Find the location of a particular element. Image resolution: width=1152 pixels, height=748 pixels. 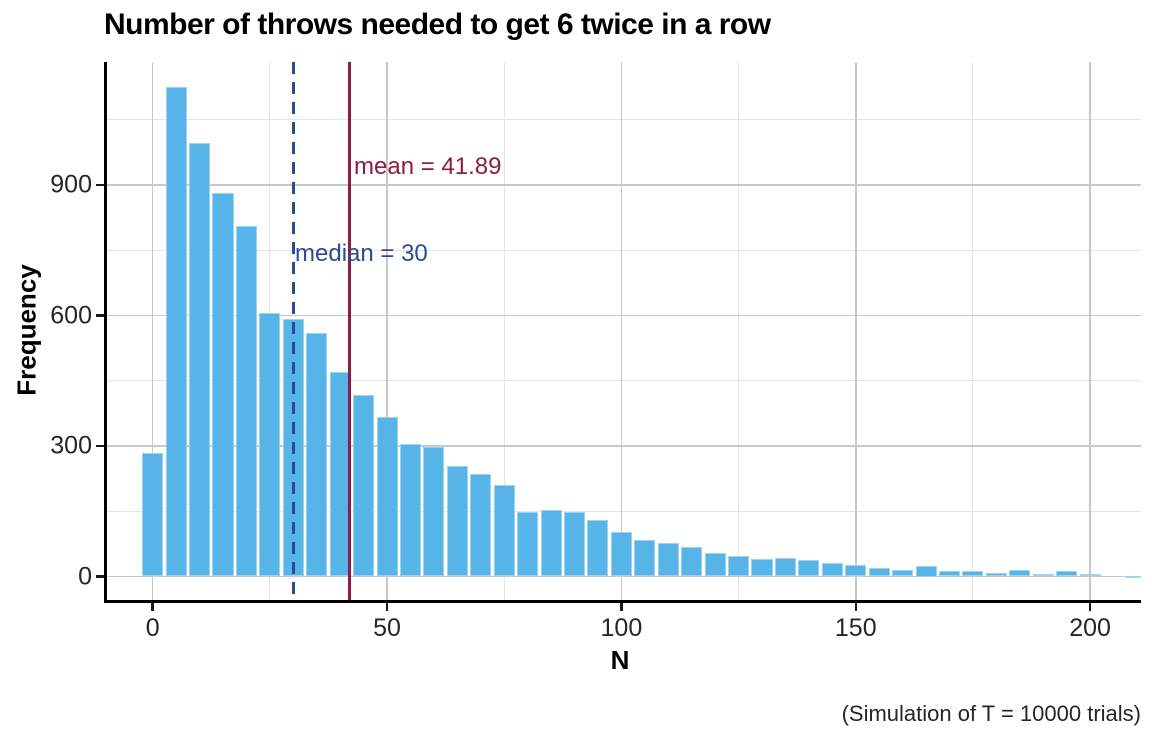

median-annotation-label: median = 30 is located at coordinates (361, 253).